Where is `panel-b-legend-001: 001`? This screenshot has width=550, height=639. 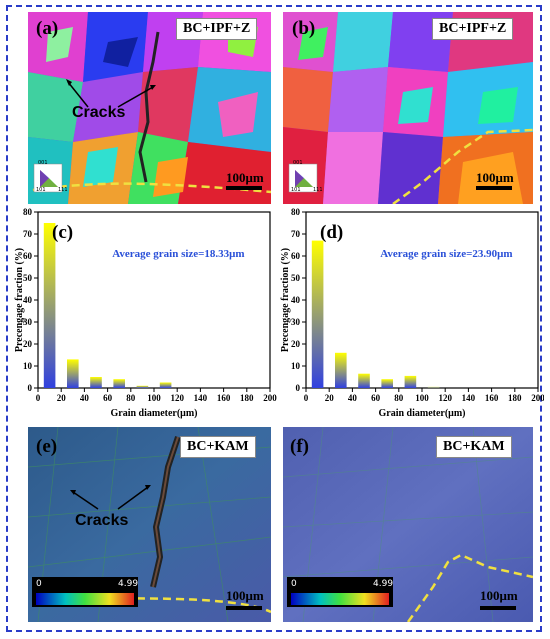
panel-b-legend-001: 001 is located at coordinates (298, 163).